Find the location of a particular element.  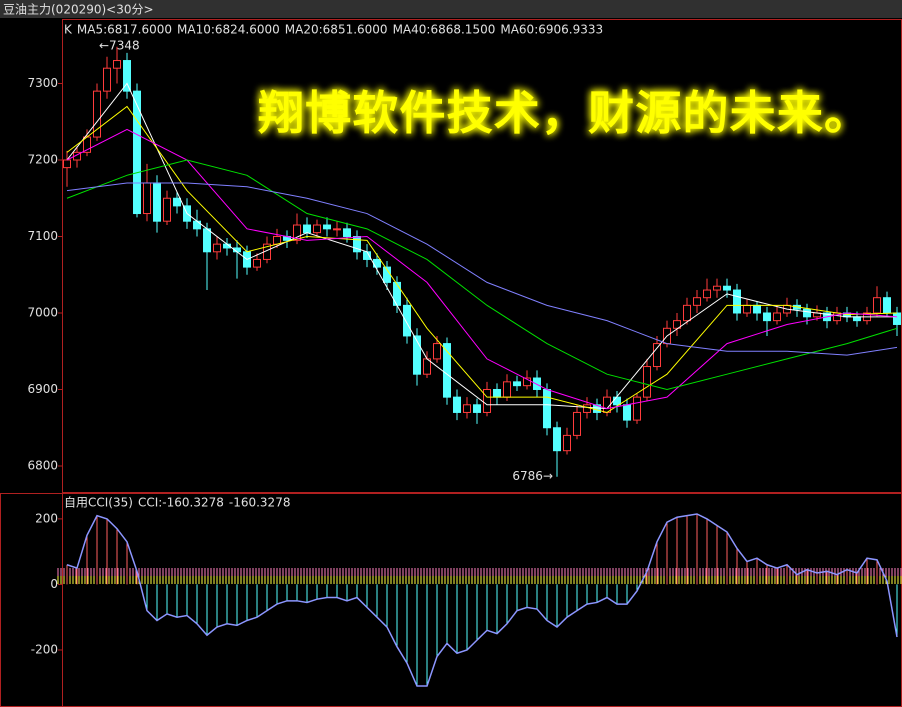

zero-band is located at coordinates (479, 576).